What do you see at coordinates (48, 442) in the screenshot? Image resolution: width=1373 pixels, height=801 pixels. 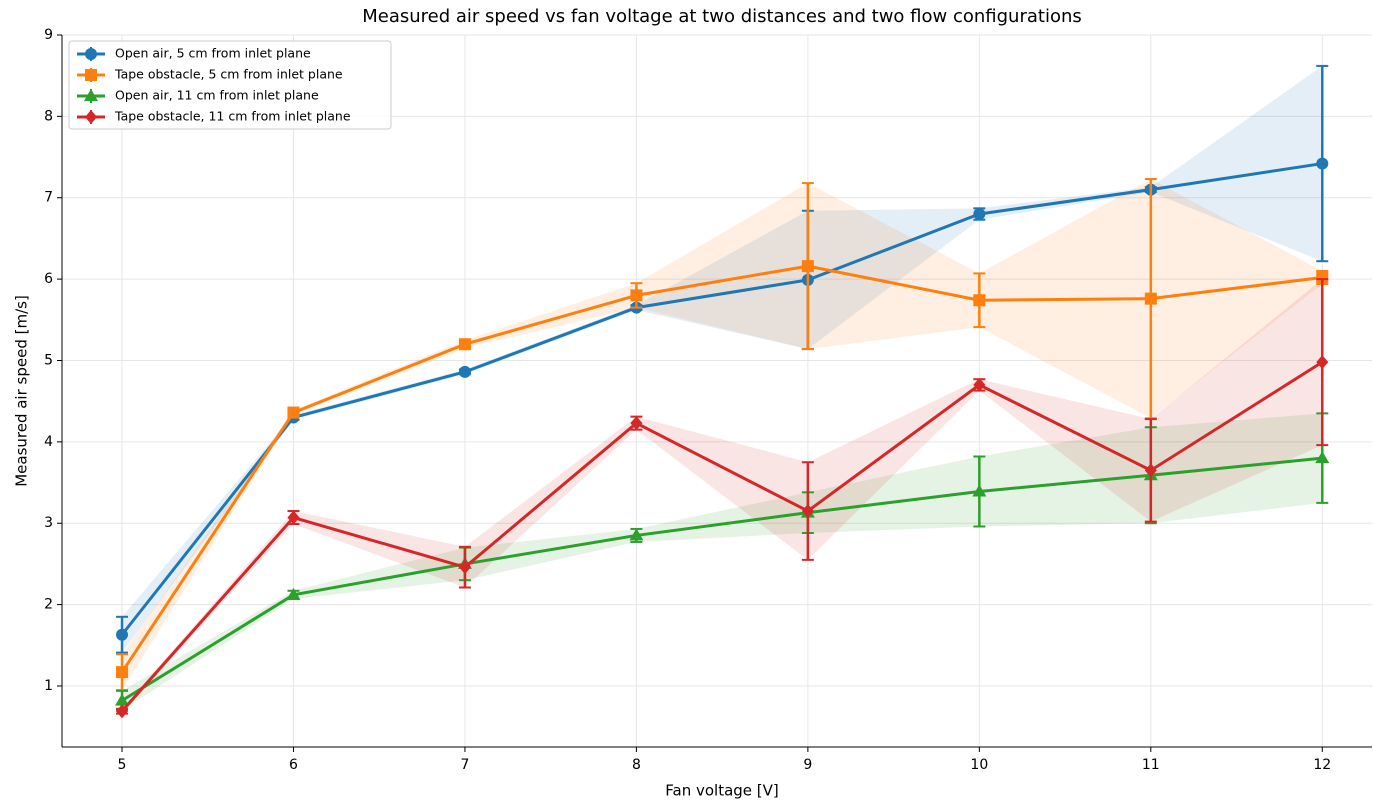 I see `y-tick-label: 4` at bounding box center [48, 442].